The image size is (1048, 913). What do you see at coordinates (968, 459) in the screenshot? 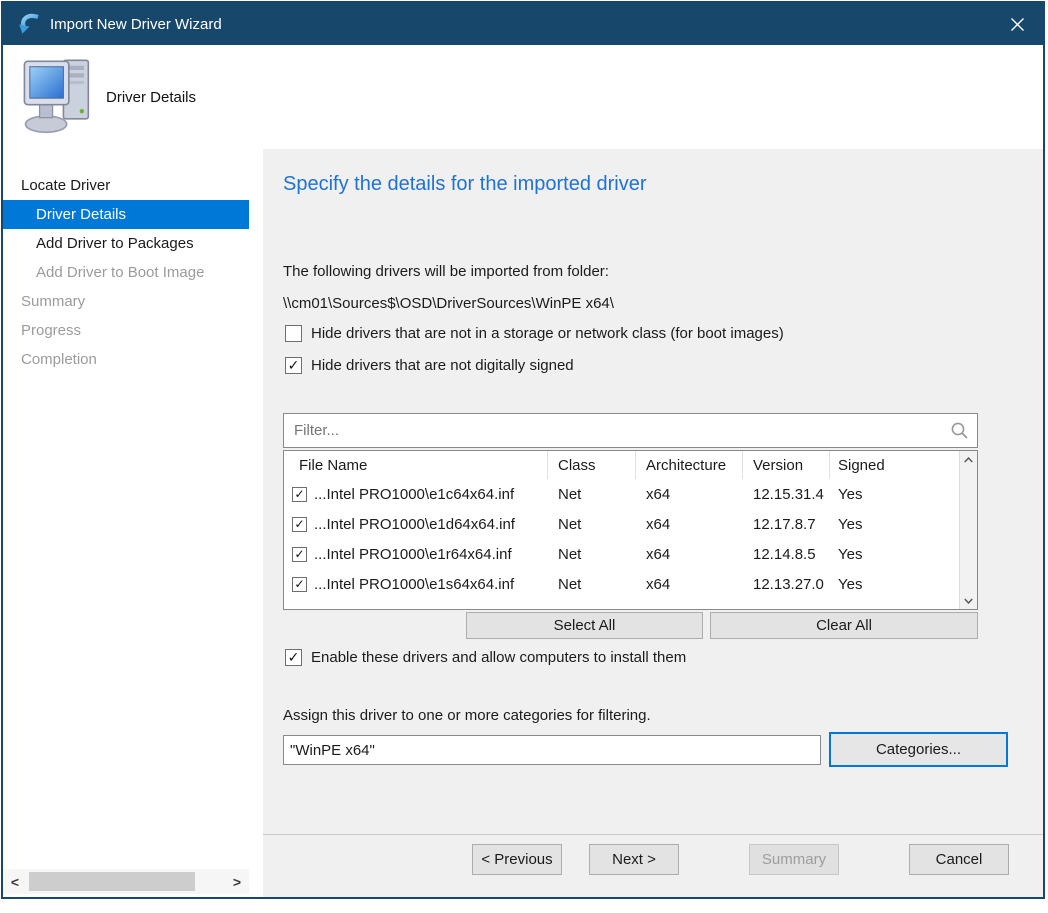
I see `scroll-up-icon` at bounding box center [968, 459].